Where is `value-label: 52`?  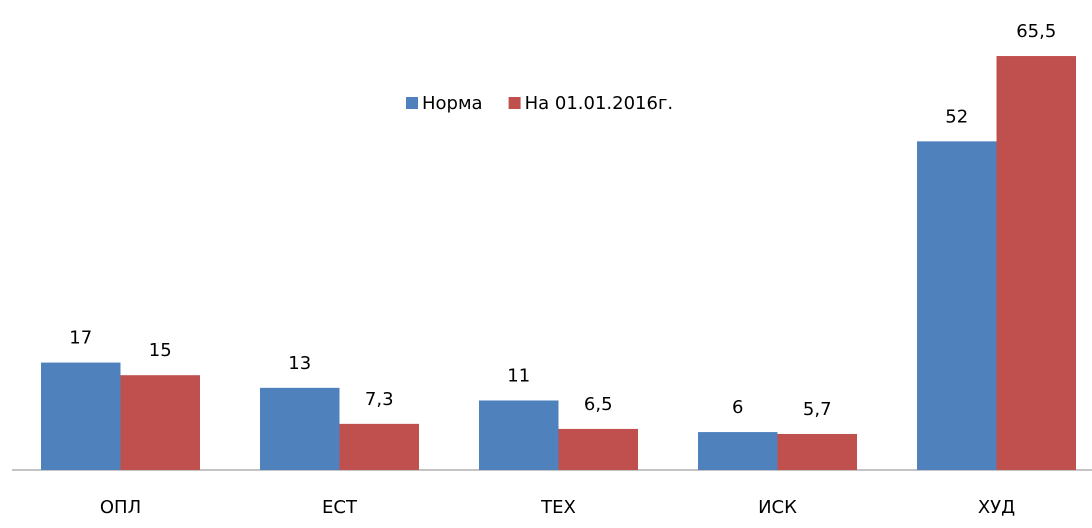 value-label: 52 is located at coordinates (956, 116).